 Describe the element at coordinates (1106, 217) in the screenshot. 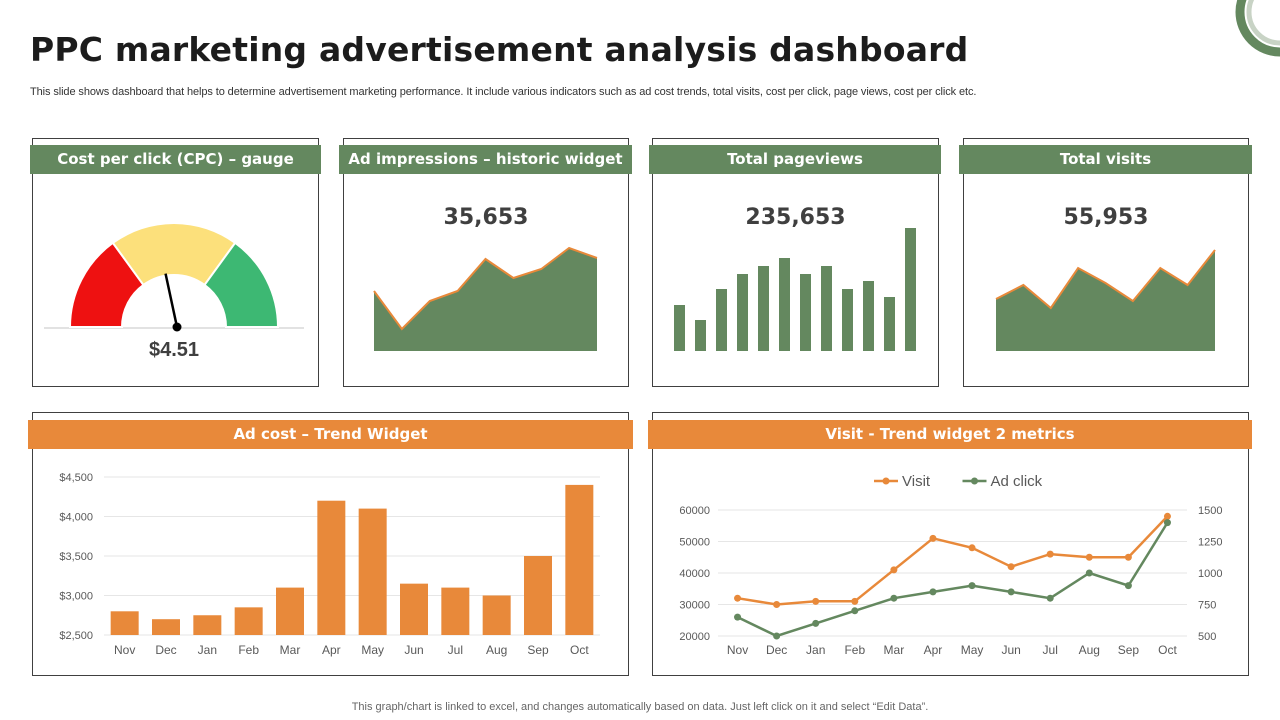

I see `visits-value: 55,953` at that location.